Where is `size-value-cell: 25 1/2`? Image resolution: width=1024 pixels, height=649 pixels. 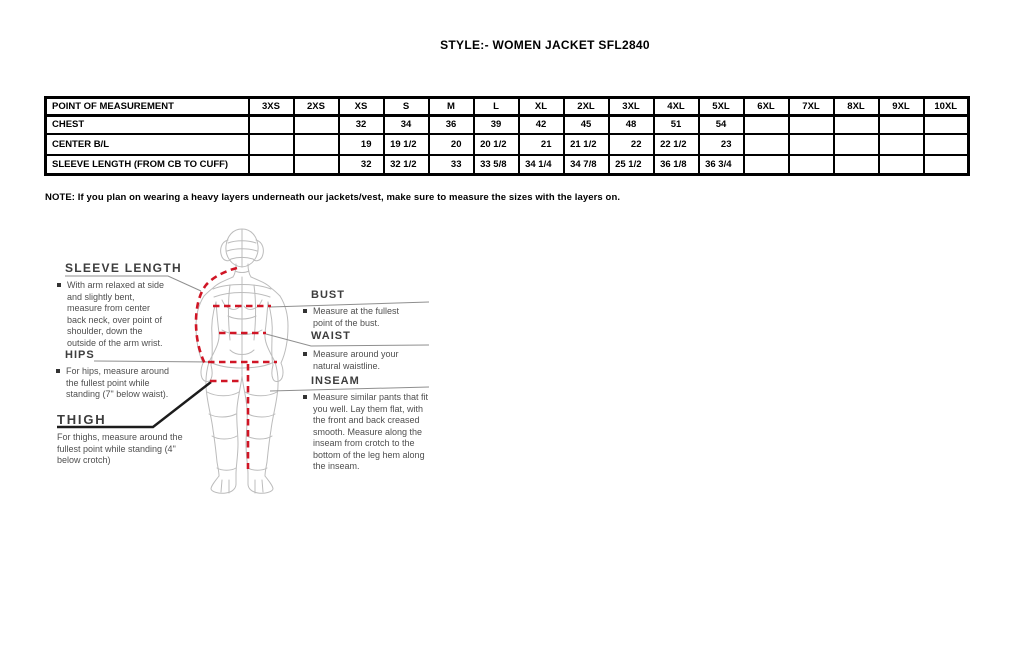 size-value-cell: 25 1/2 is located at coordinates (631, 164).